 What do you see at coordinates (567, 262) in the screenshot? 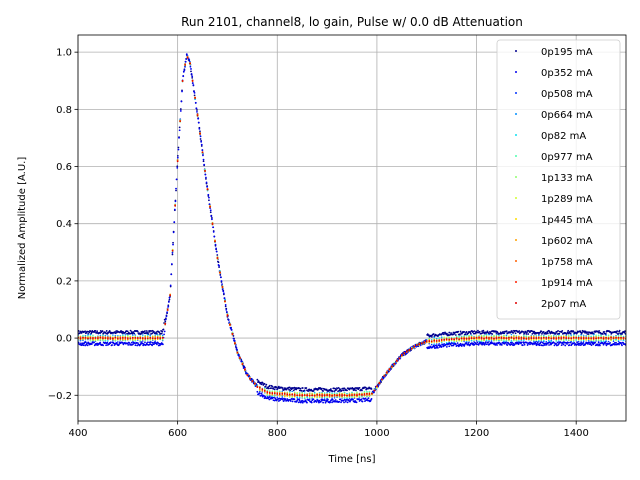
I see `legend-label: 1p758 mA` at bounding box center [567, 262].